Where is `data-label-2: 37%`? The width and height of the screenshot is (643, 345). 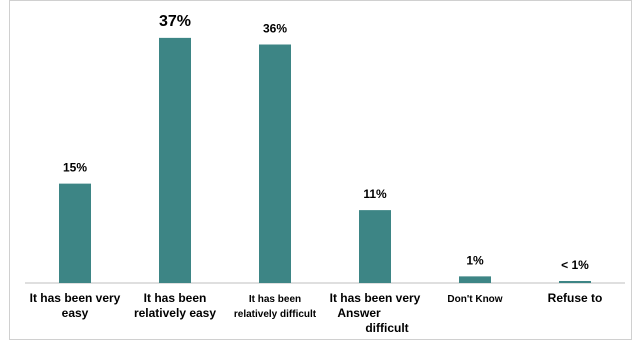
data-label-2: 37% is located at coordinates (175, 21).